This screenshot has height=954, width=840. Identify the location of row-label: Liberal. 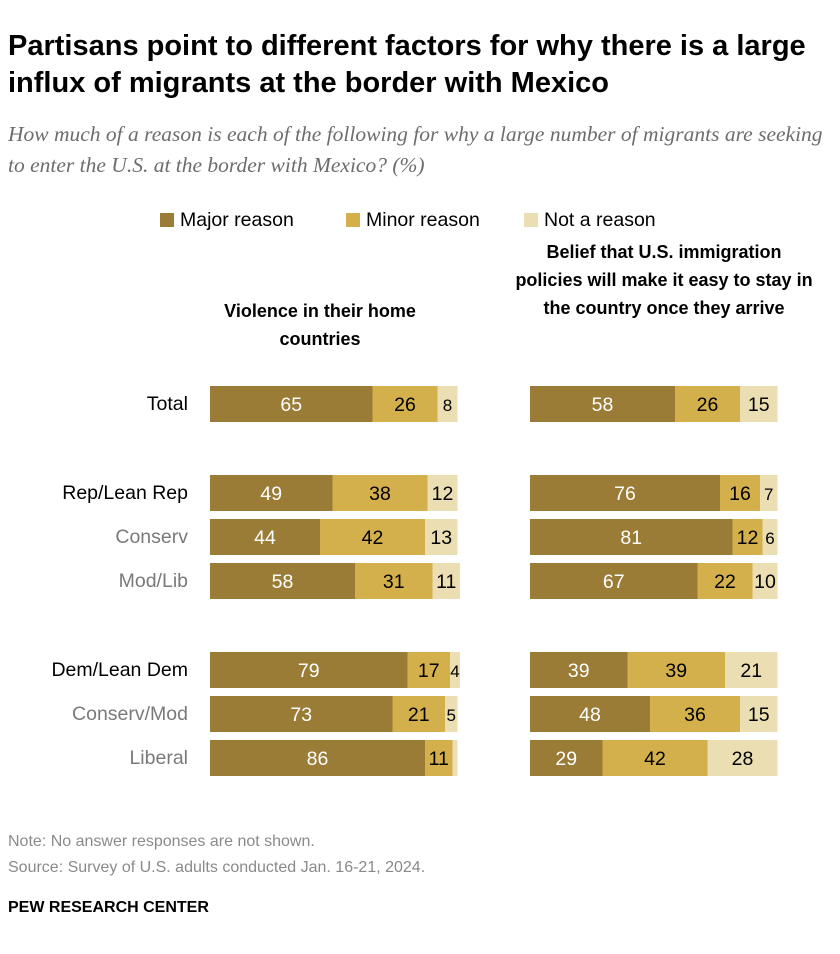
(158, 758).